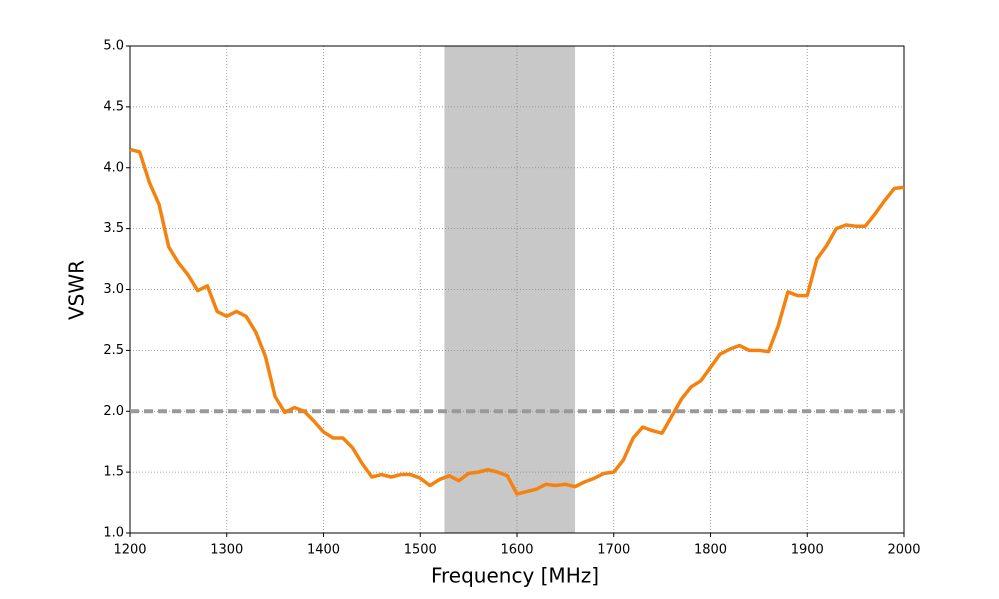 Image resolution: width=999 pixels, height=599 pixels. I want to click on x-tick-label: 1600, so click(516, 550).